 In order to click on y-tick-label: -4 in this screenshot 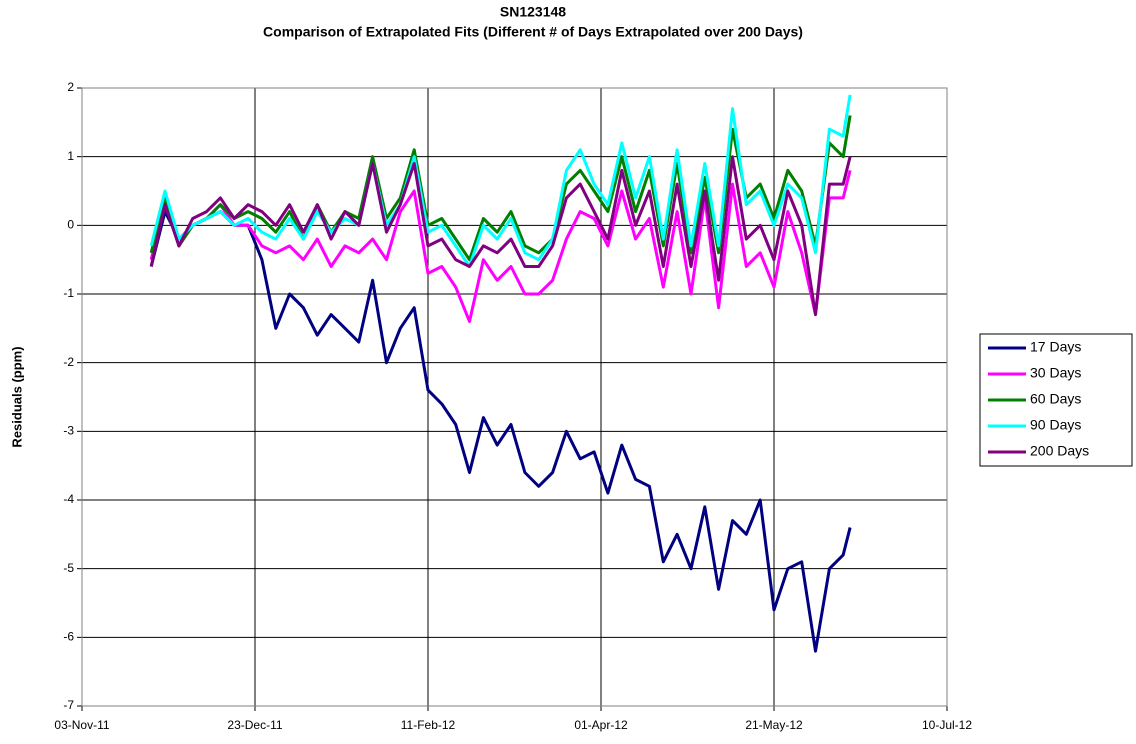, I will do `click(68, 499)`.